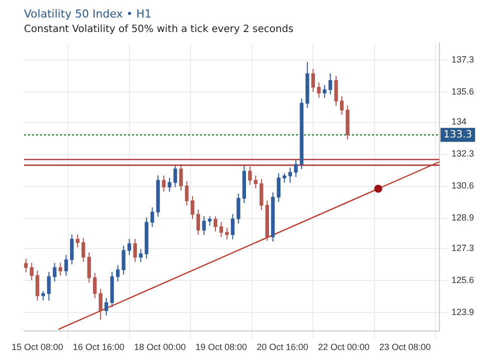  I want to click on x-tick-label: 23 Oct 08:00, so click(405, 347).